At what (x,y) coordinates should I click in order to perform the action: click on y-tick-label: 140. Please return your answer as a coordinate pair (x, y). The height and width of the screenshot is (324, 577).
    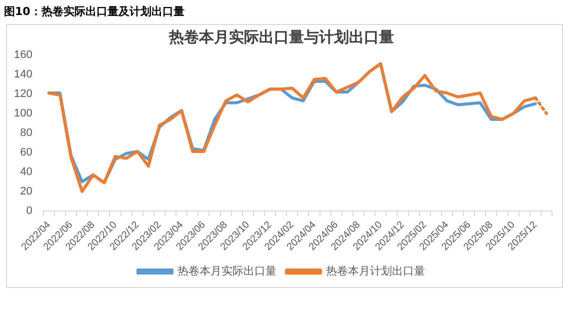
    Looking at the image, I should click on (23, 74).